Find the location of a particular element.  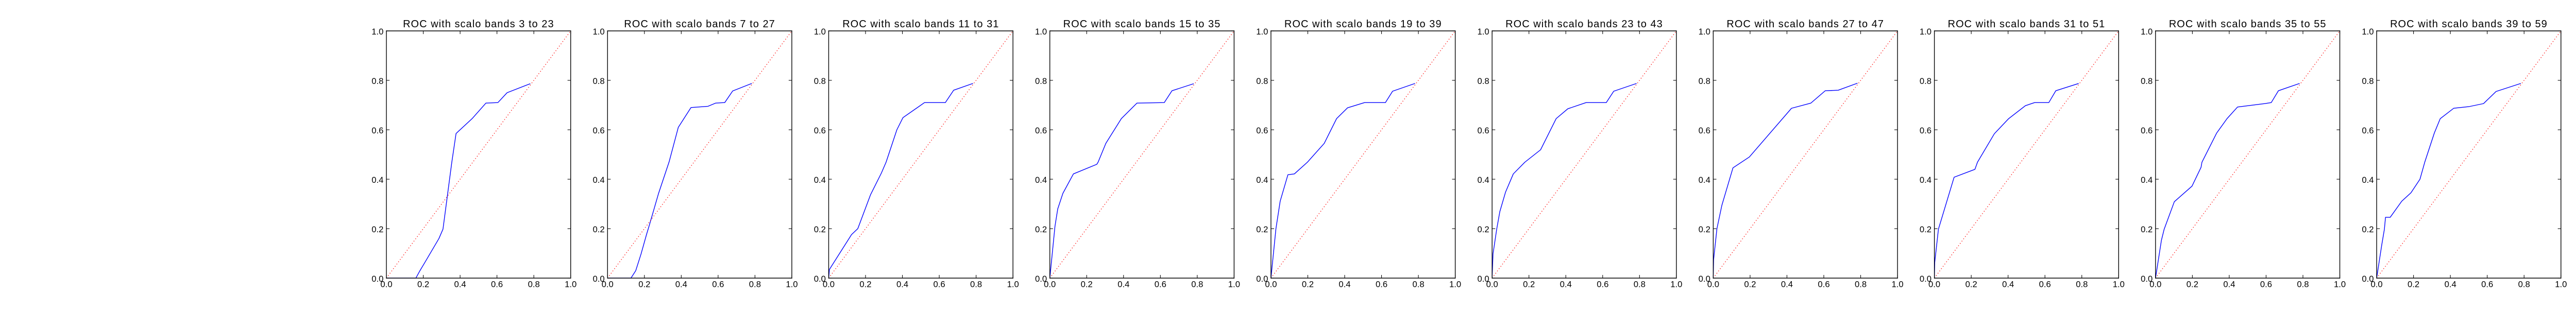

svg-text: ROC with scalo bands 7 to 27 is located at coordinates (699, 24).